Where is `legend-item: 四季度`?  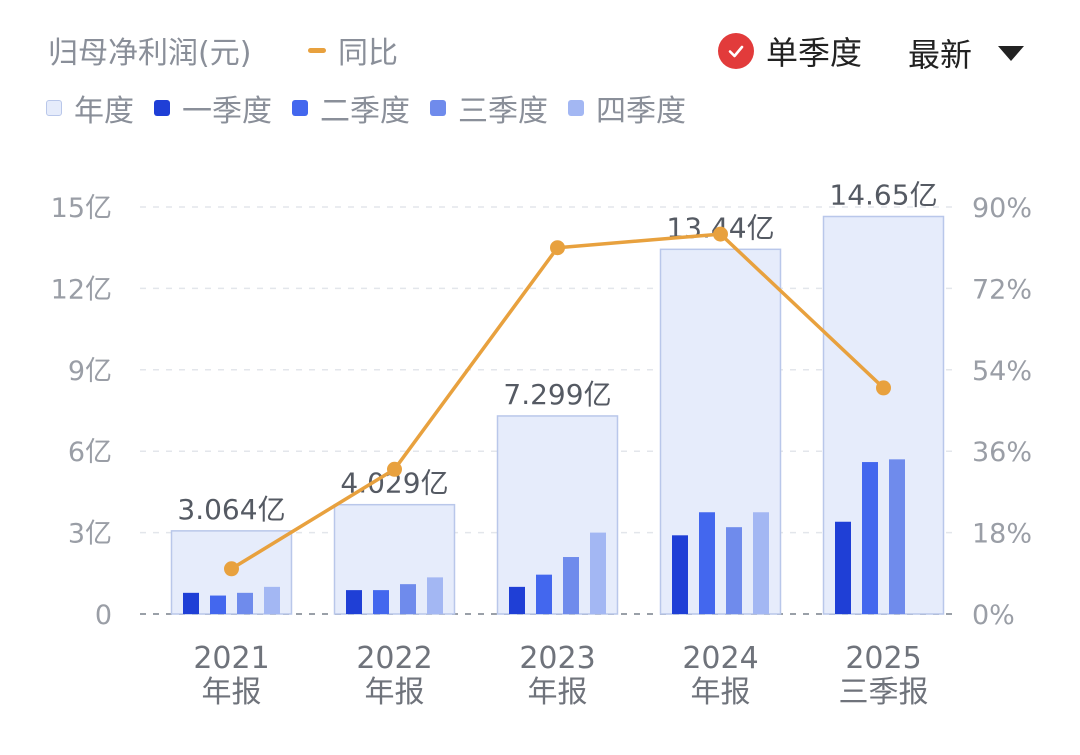
legend-item: 四季度 is located at coordinates (627, 108).